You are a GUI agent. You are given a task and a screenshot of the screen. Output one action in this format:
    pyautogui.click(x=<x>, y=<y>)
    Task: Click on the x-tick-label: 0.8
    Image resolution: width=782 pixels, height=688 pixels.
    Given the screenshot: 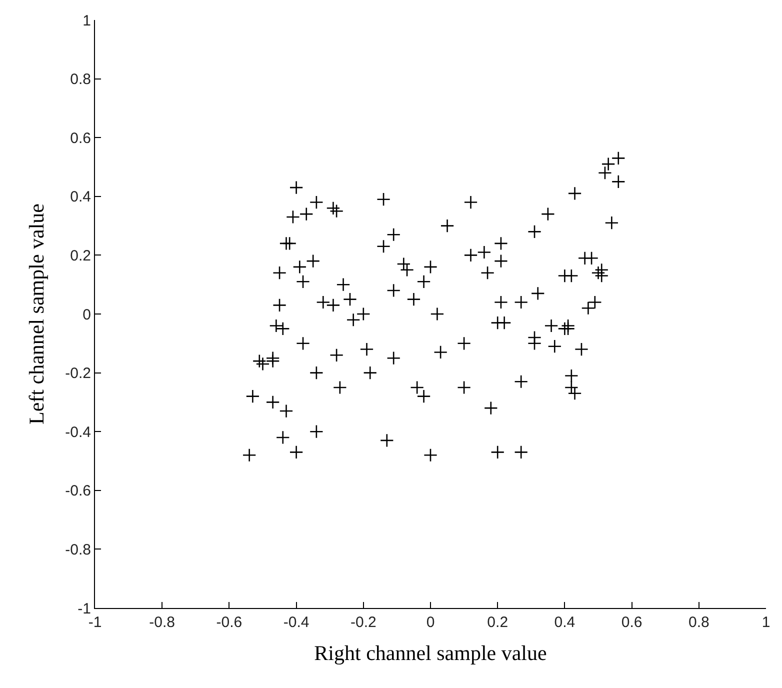 What is the action you would take?
    pyautogui.click(x=699, y=622)
    